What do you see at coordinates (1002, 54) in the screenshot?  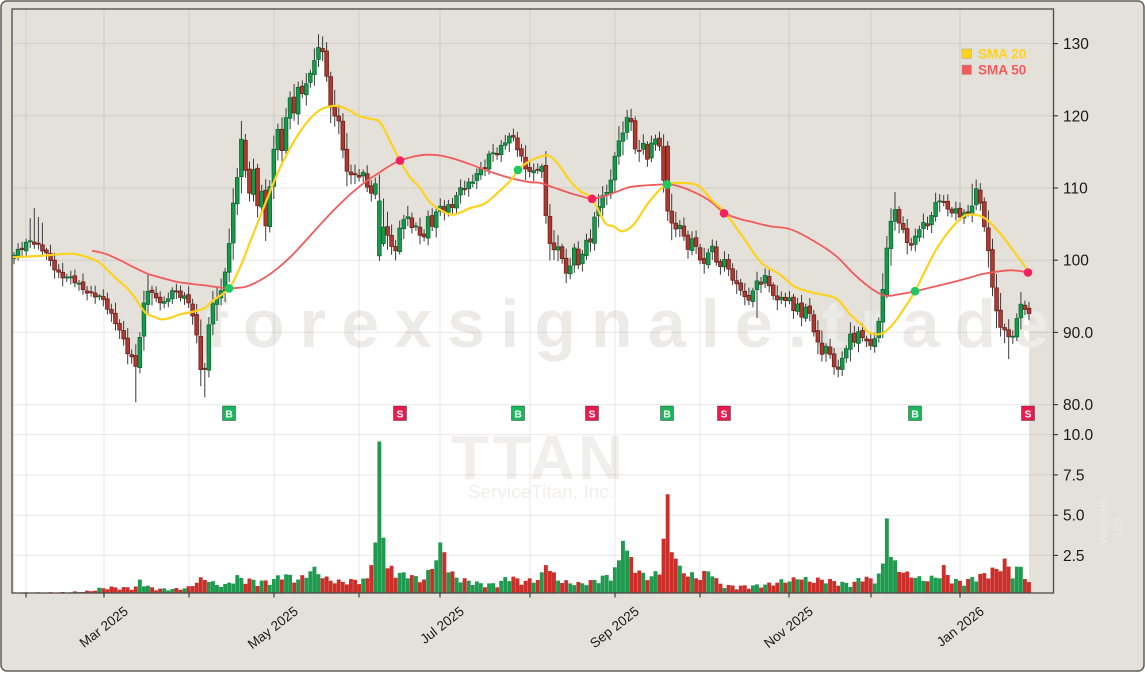 I see `svg-text: SMA 20` at bounding box center [1002, 54].